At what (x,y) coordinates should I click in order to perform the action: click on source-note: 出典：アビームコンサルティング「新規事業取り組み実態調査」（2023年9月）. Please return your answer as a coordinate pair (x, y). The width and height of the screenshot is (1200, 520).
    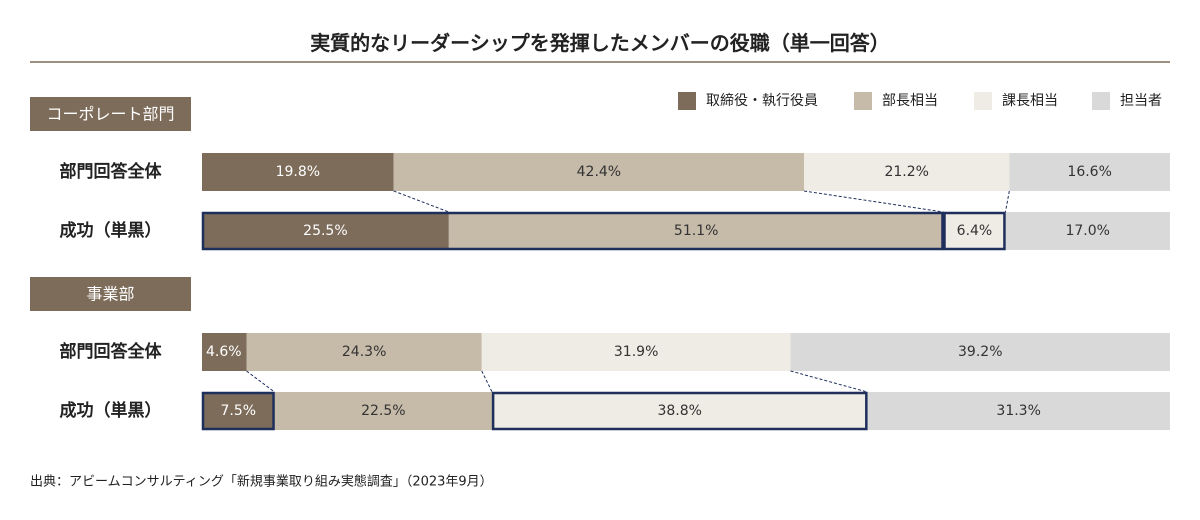
    Looking at the image, I should click on (261, 482).